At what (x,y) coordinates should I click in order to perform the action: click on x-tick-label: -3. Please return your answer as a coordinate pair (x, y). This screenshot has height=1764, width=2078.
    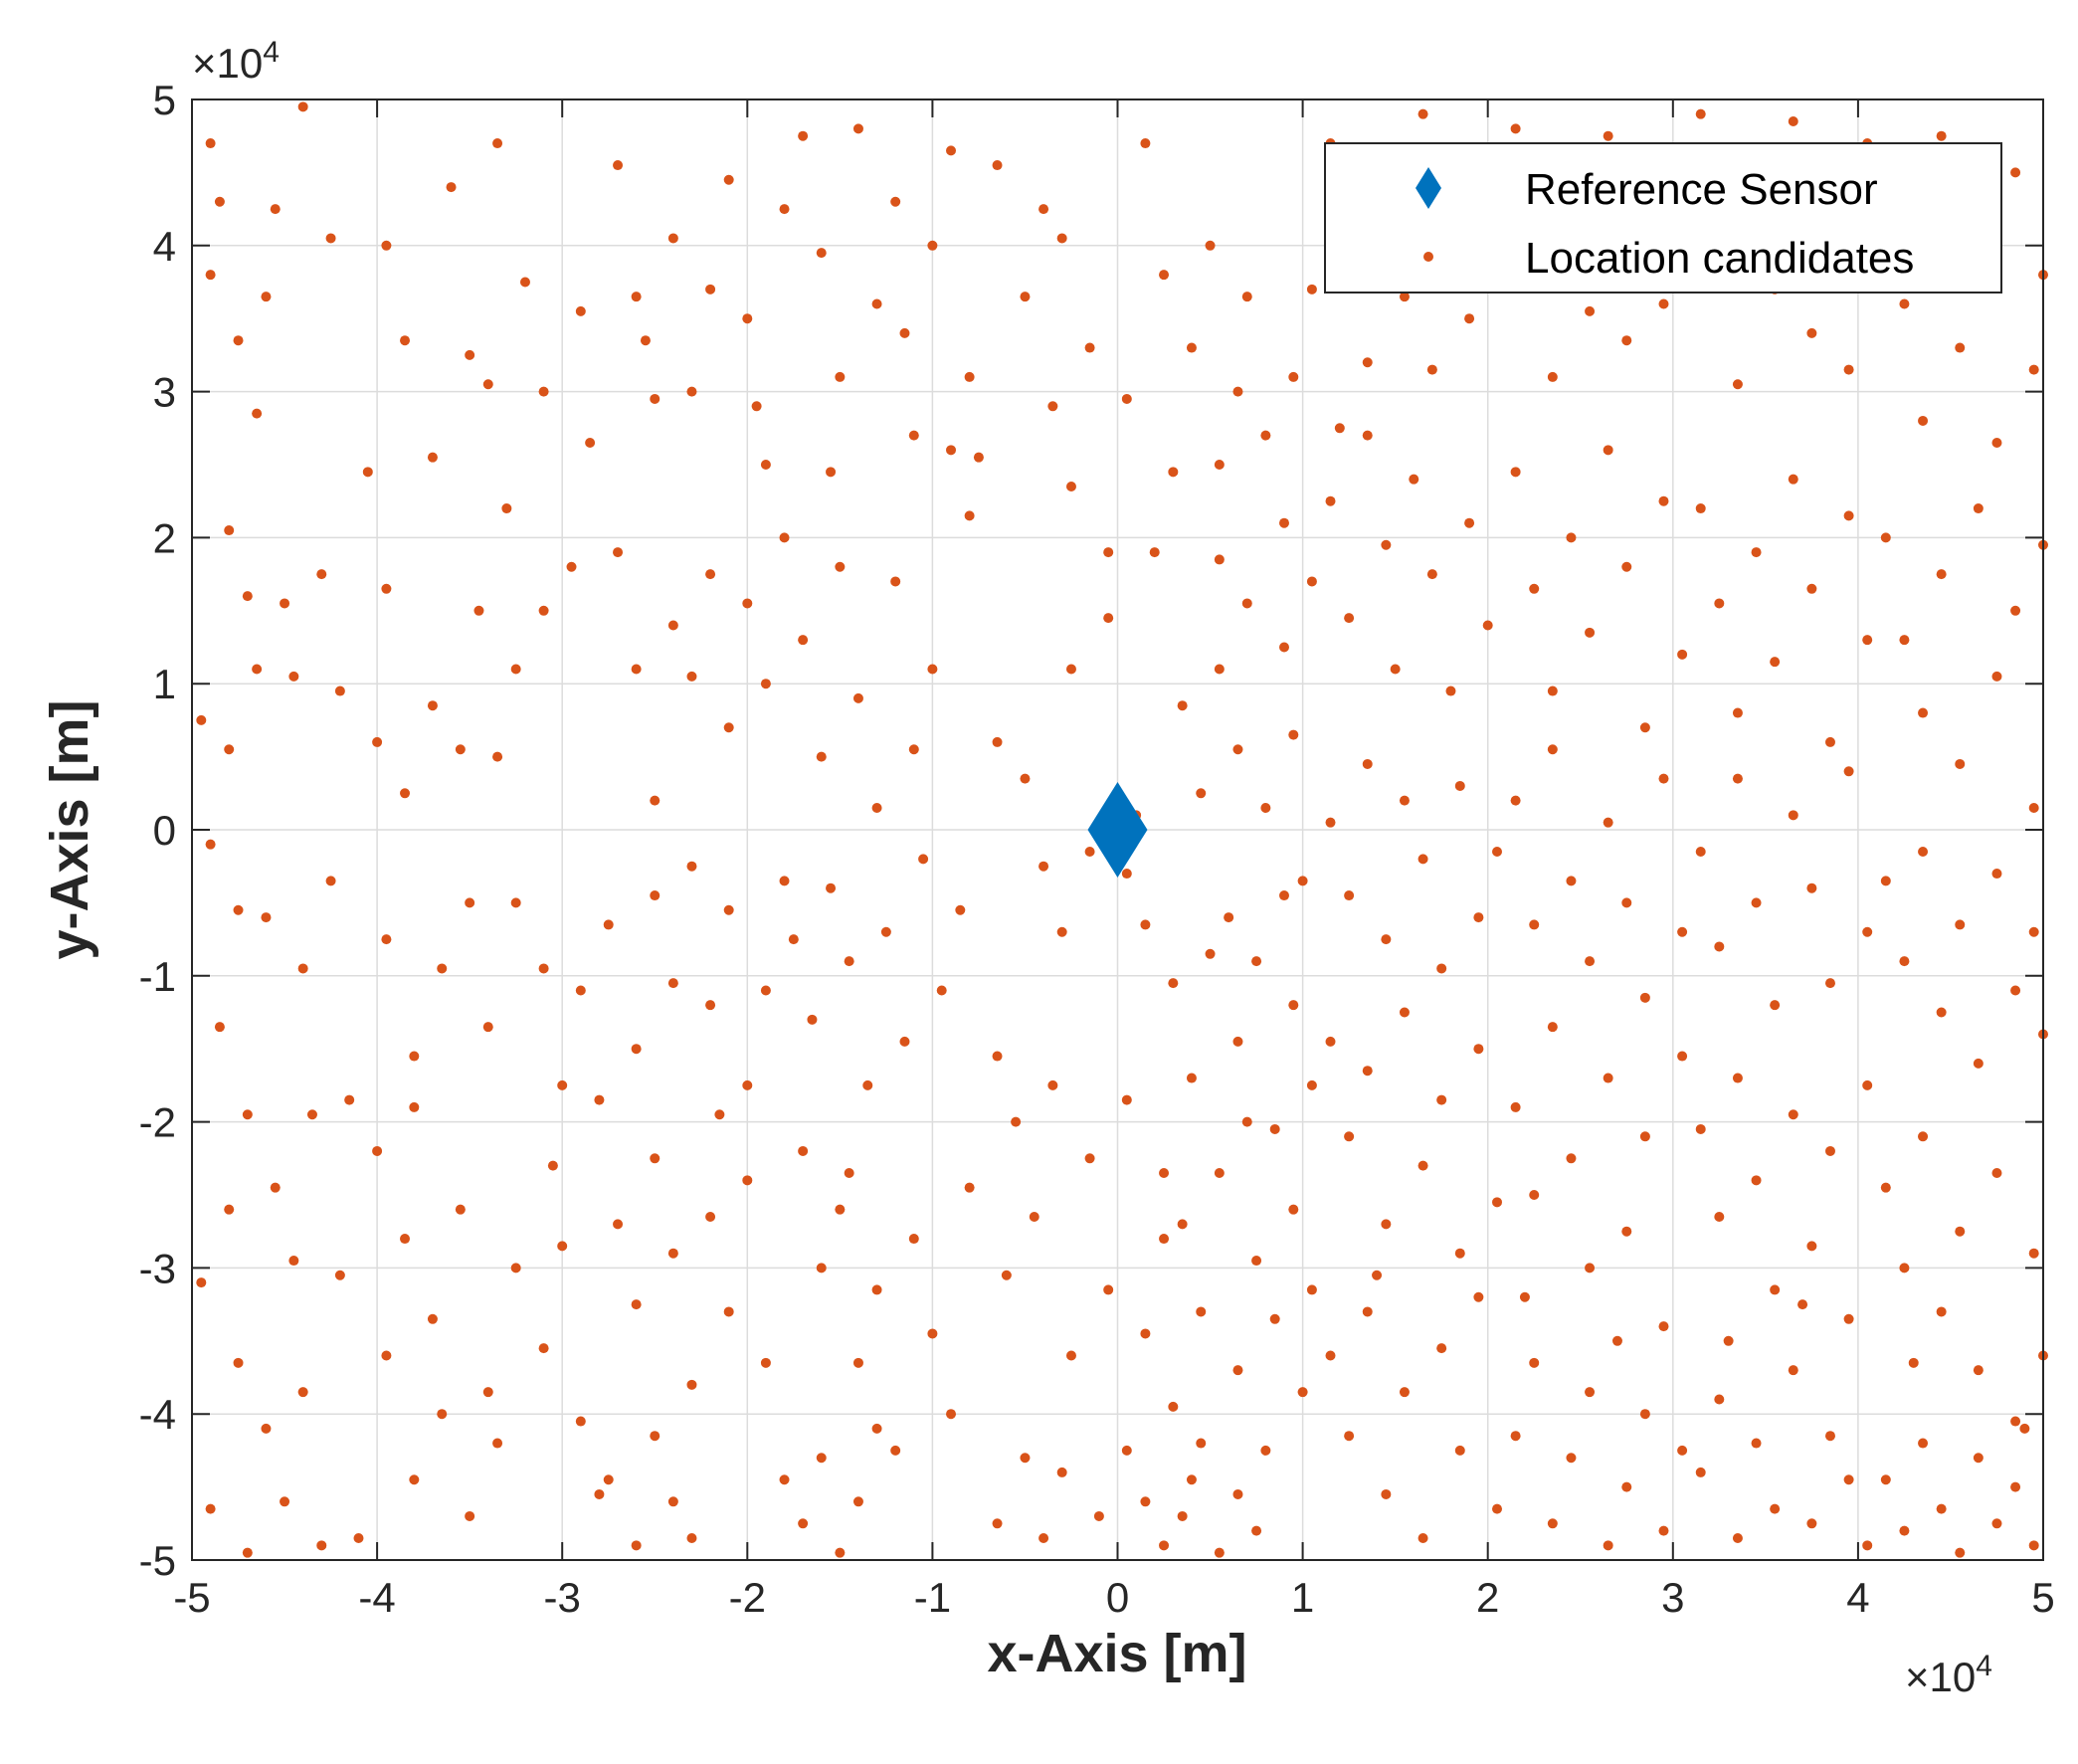
    Looking at the image, I should click on (562, 1597).